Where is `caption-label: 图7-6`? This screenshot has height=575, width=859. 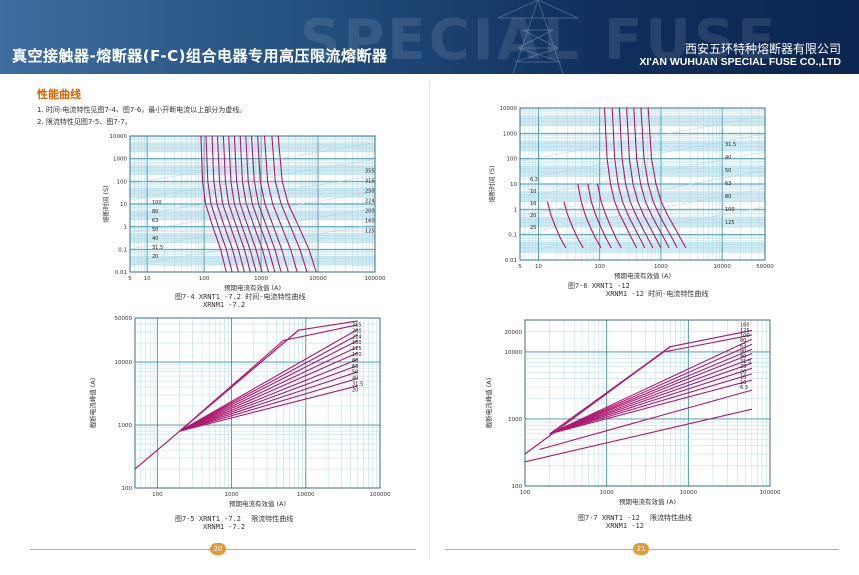
caption-label: 图7-6 is located at coordinates (578, 286).